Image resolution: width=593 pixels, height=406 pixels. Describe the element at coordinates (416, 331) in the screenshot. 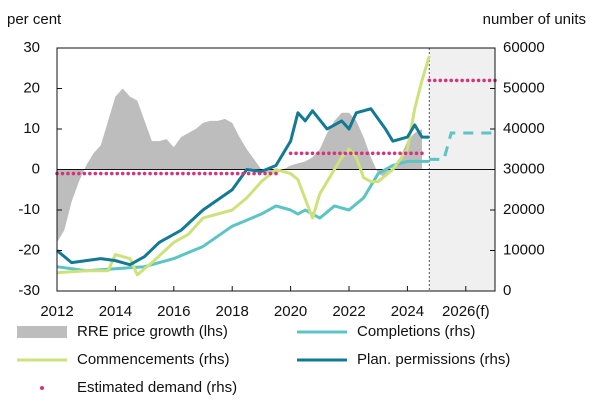

I see `legend-label: Completions (rhs)` at that location.